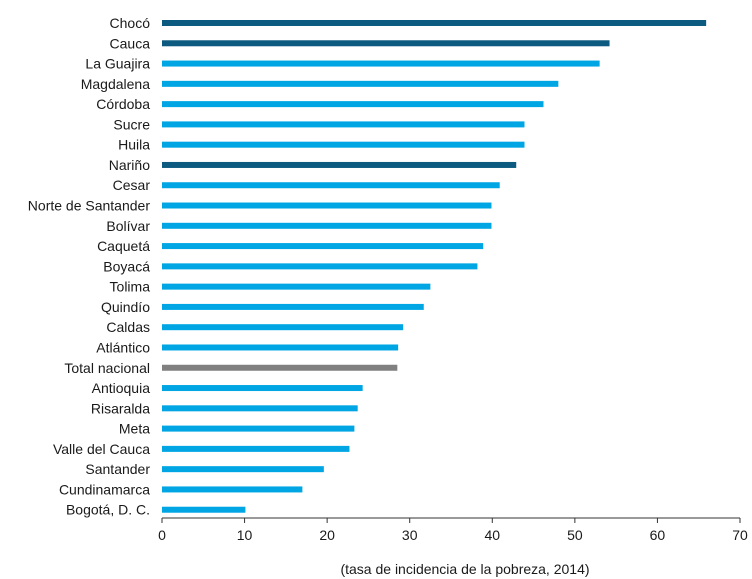  I want to click on category-label-tolima: Tolima, so click(130, 287).